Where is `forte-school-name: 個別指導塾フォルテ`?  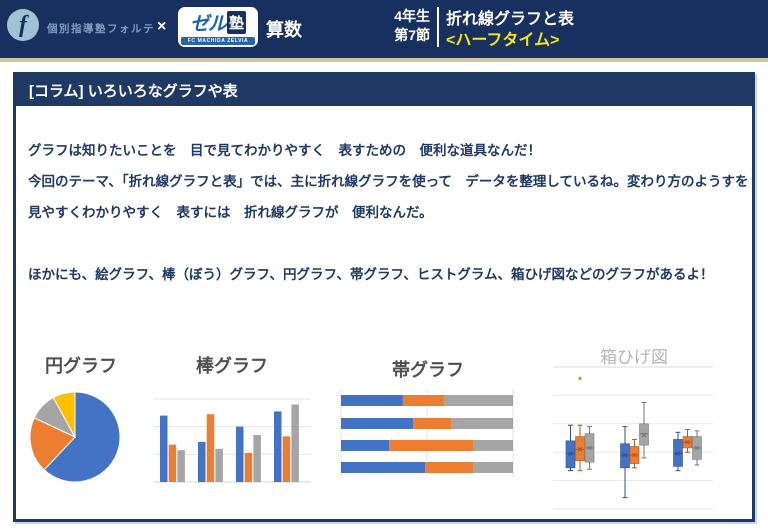 forte-school-name: 個別指導塾フォルテ is located at coordinates (101, 29).